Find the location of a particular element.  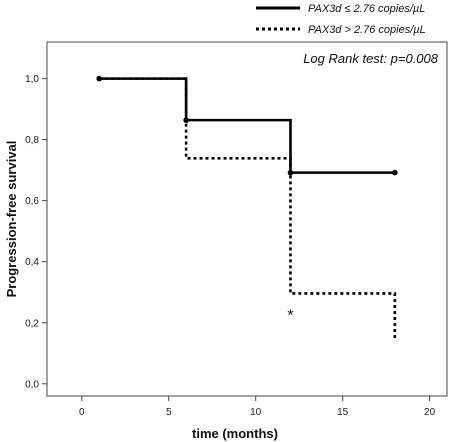

y-axis-title: Progression-free survival is located at coordinates (11, 219).